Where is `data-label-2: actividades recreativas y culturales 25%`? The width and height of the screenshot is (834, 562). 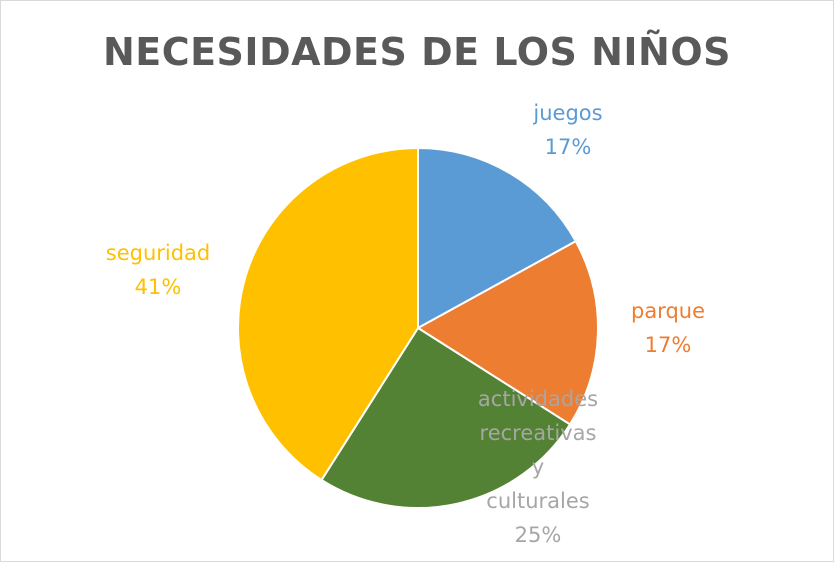
data-label-2: actividades recreativas y culturales 25% is located at coordinates (538, 467).